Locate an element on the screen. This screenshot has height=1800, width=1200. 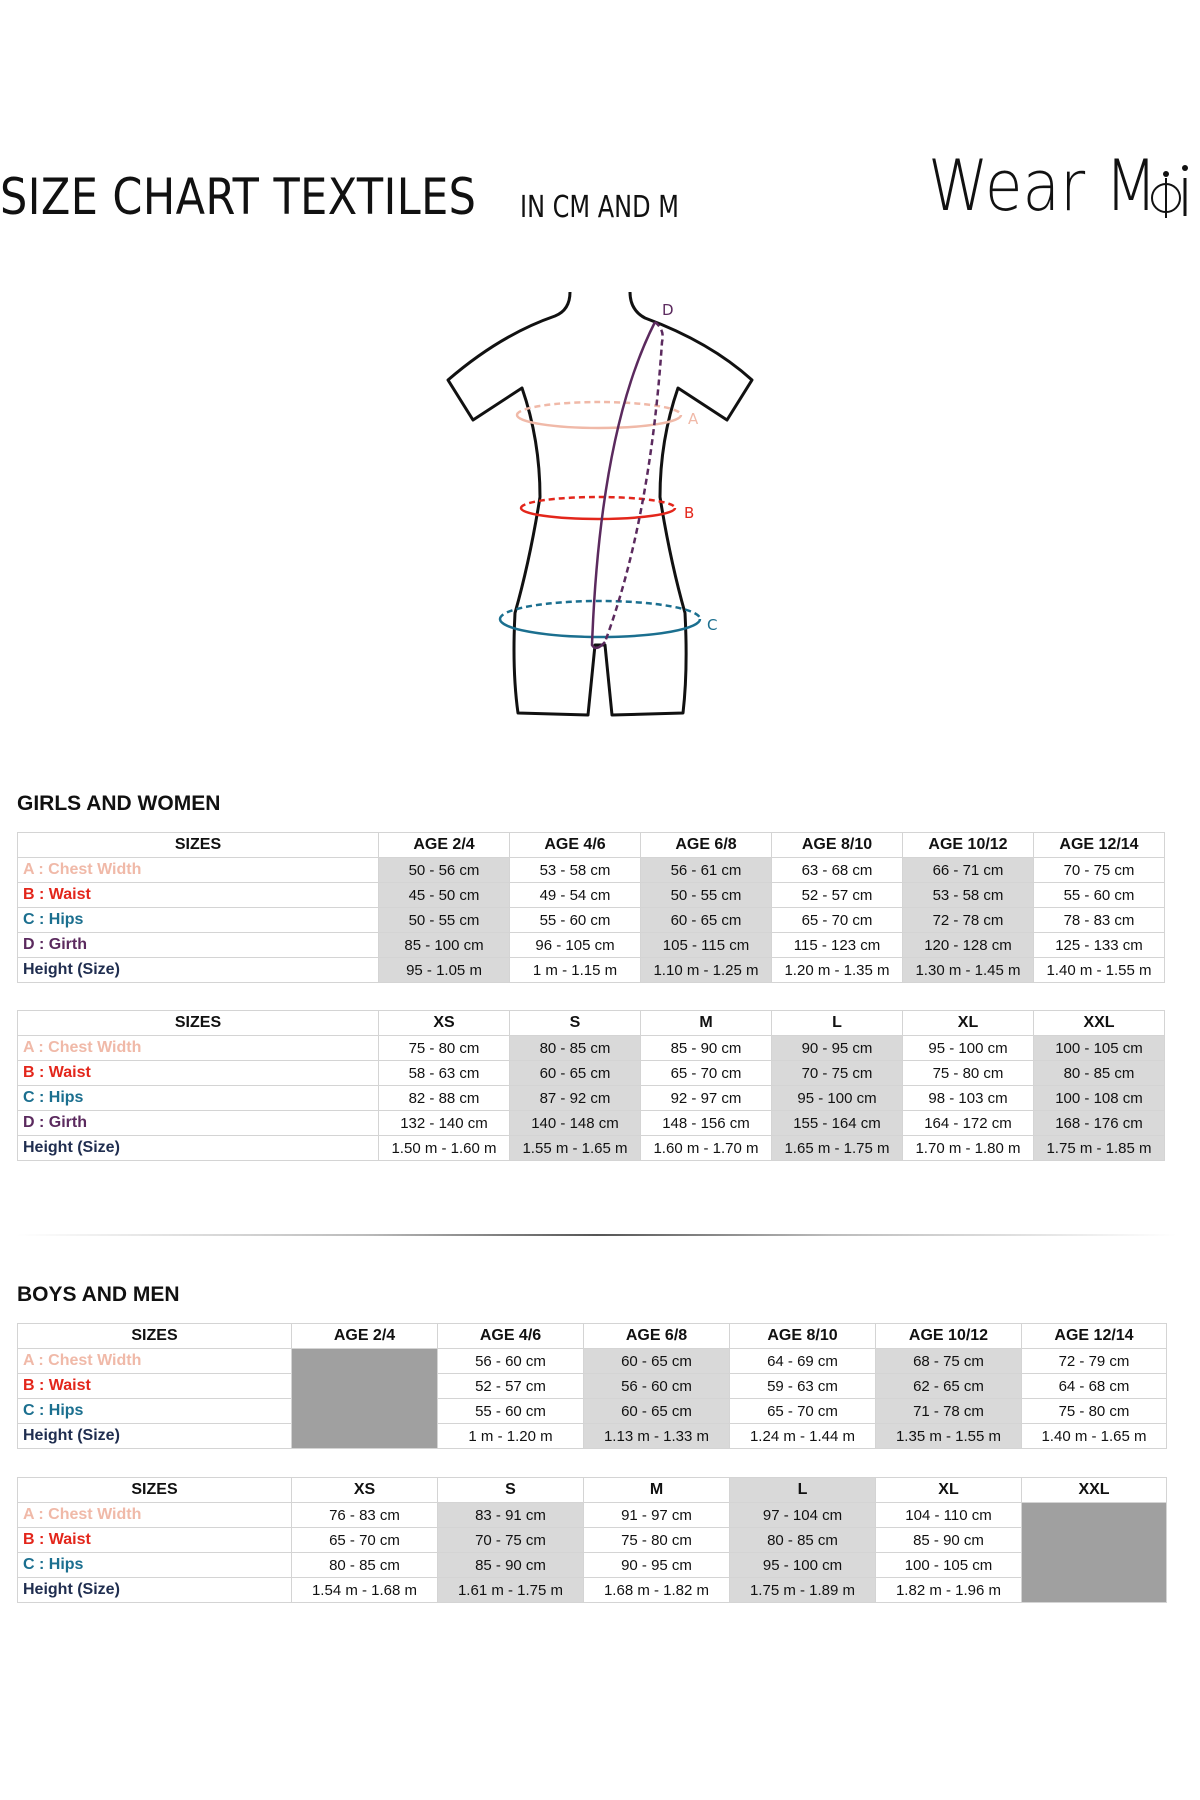
heading-girls-women: GIRLS AND WOMEN is located at coordinates (119, 803).